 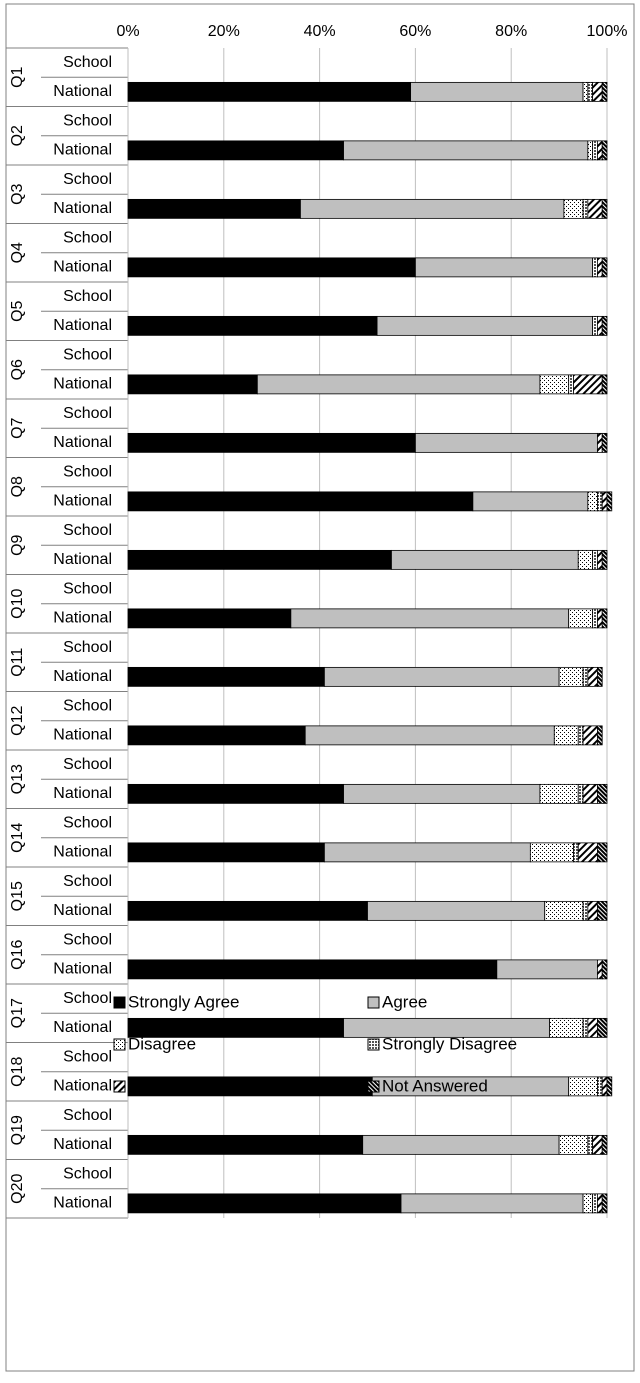 I want to click on group-label: Q2, so click(x=17, y=135).